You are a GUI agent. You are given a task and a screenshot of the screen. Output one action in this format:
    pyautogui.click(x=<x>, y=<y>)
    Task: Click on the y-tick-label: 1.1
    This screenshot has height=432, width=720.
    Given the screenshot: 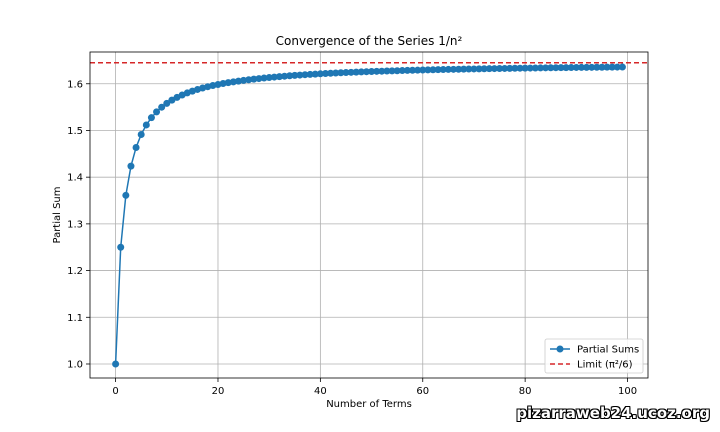 What is the action you would take?
    pyautogui.click(x=75, y=318)
    